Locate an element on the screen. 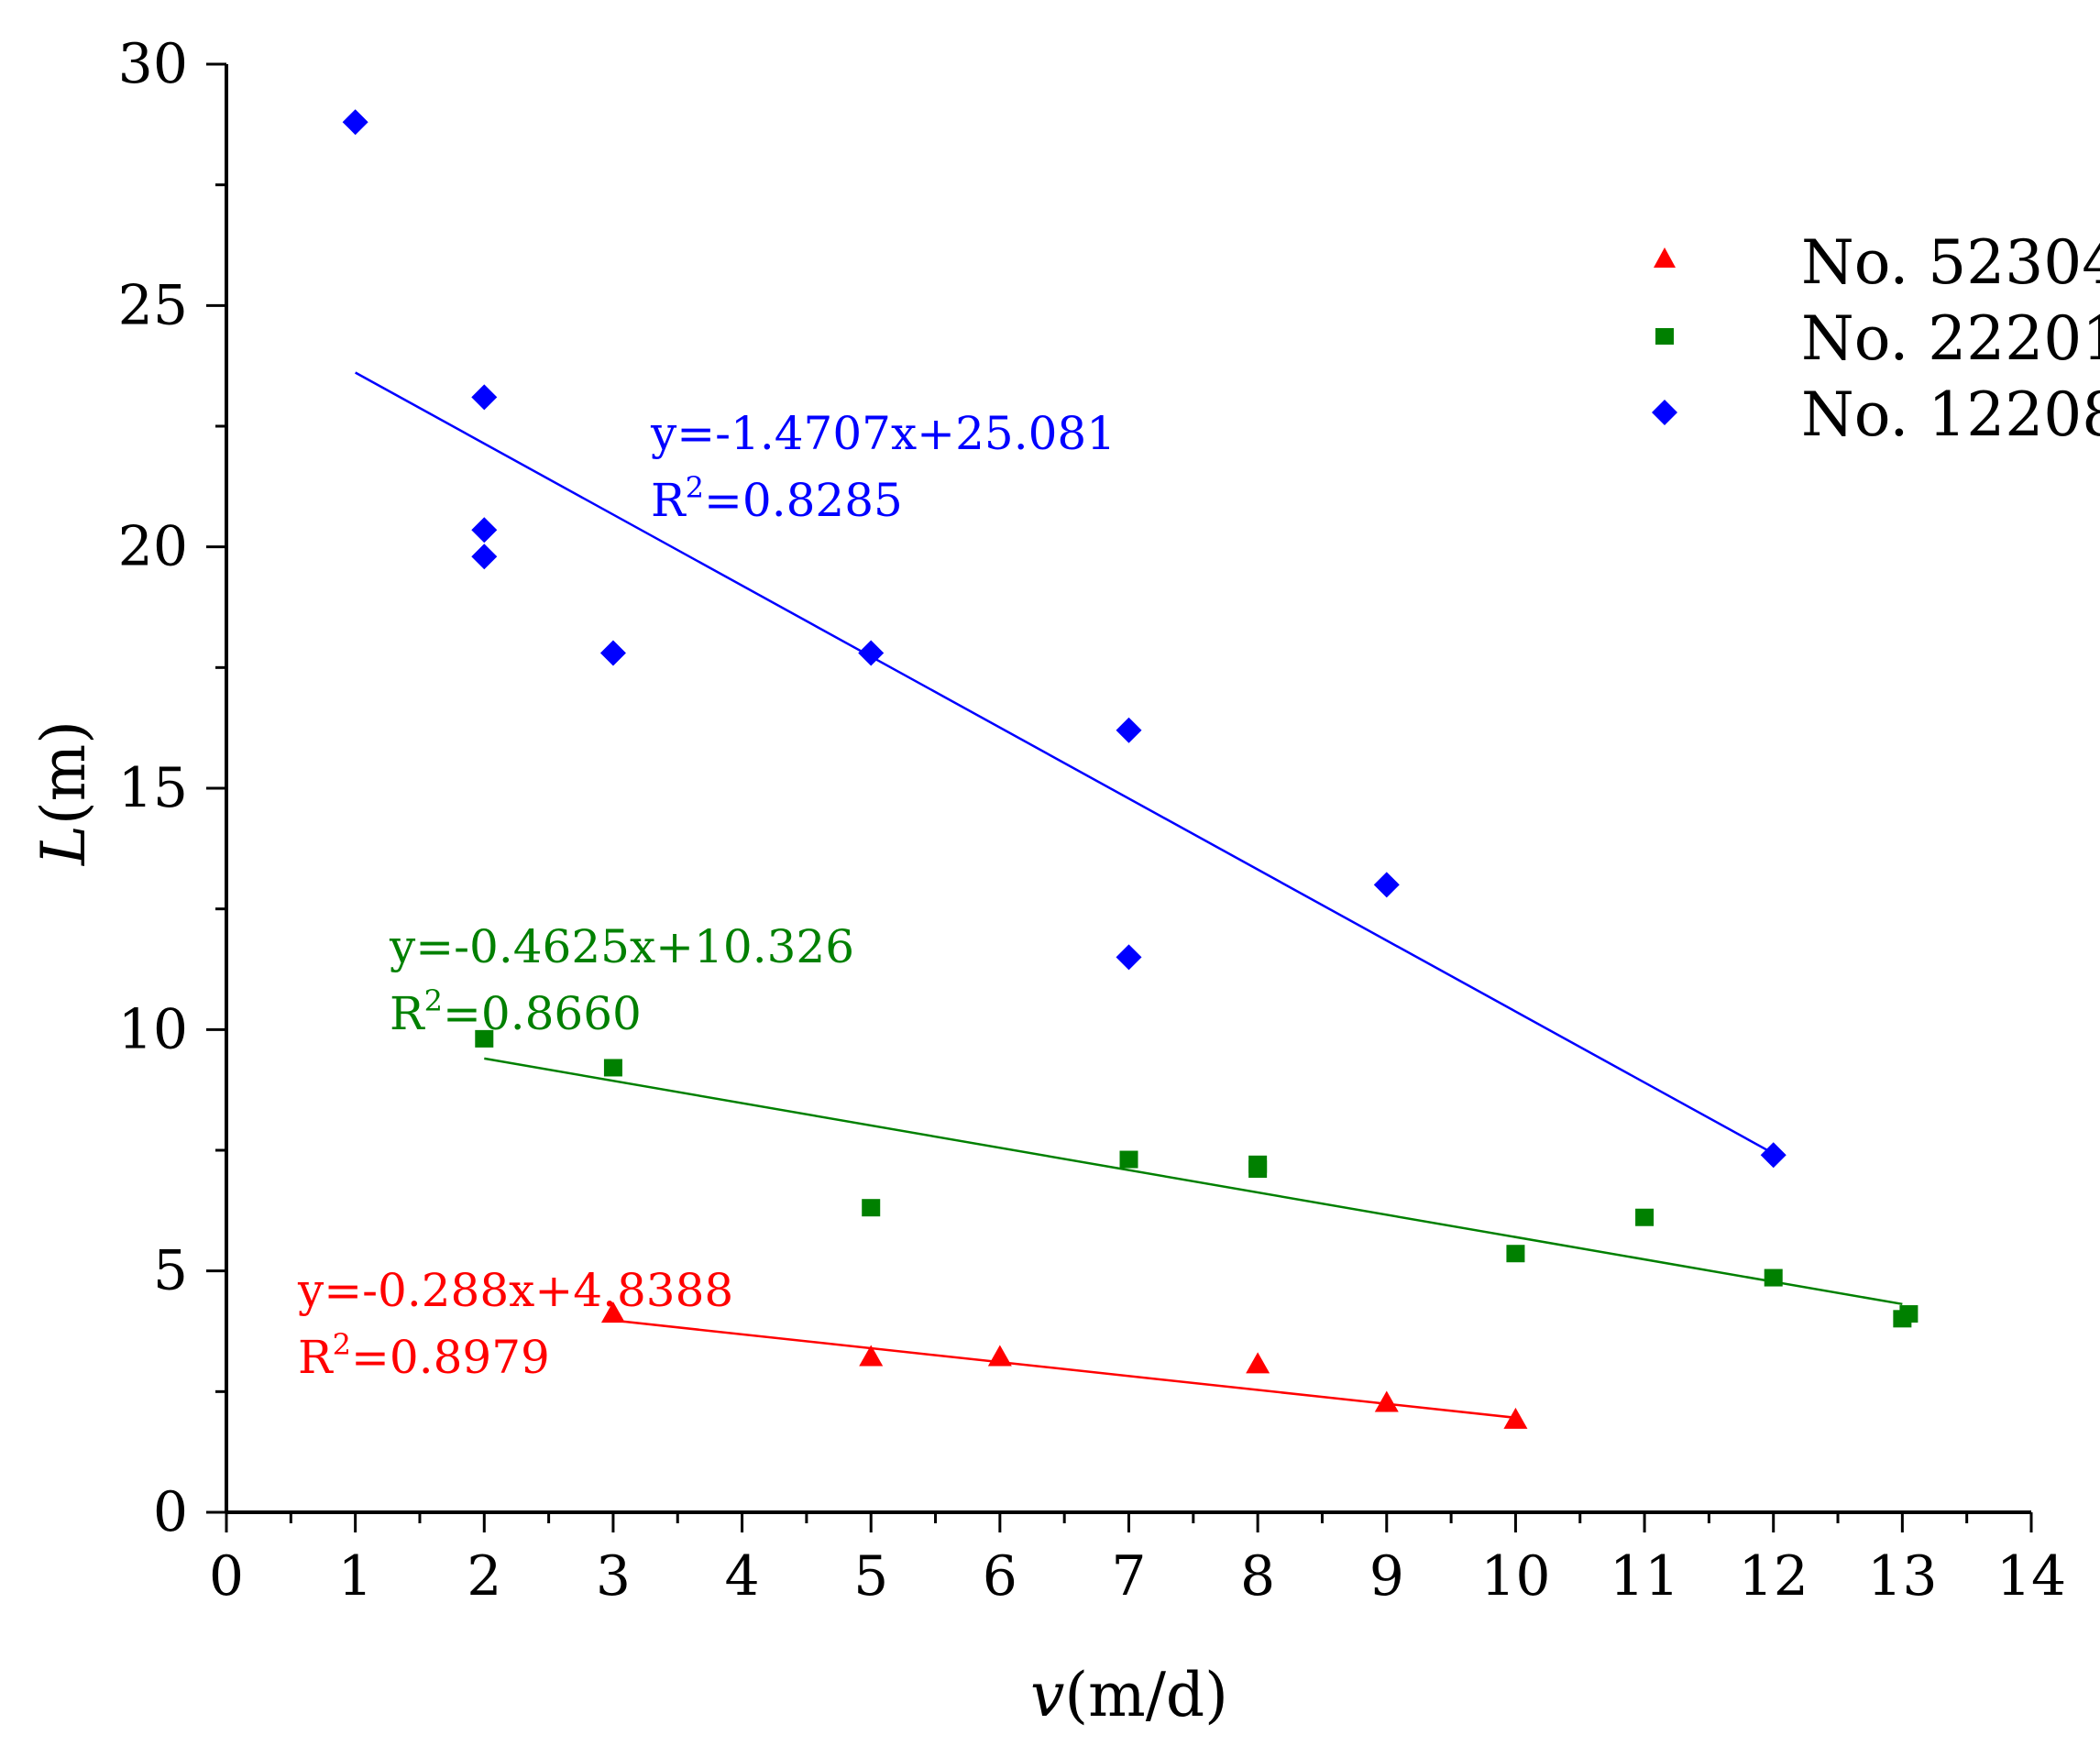 The height and width of the screenshot is (1757, 2100). legend: No. 52304 No. 22201 No. 12208 is located at coordinates (1876, 338).